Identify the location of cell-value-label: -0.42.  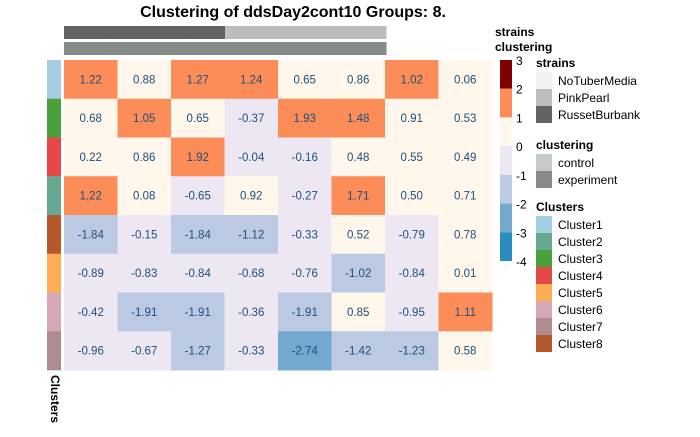
(91, 313).